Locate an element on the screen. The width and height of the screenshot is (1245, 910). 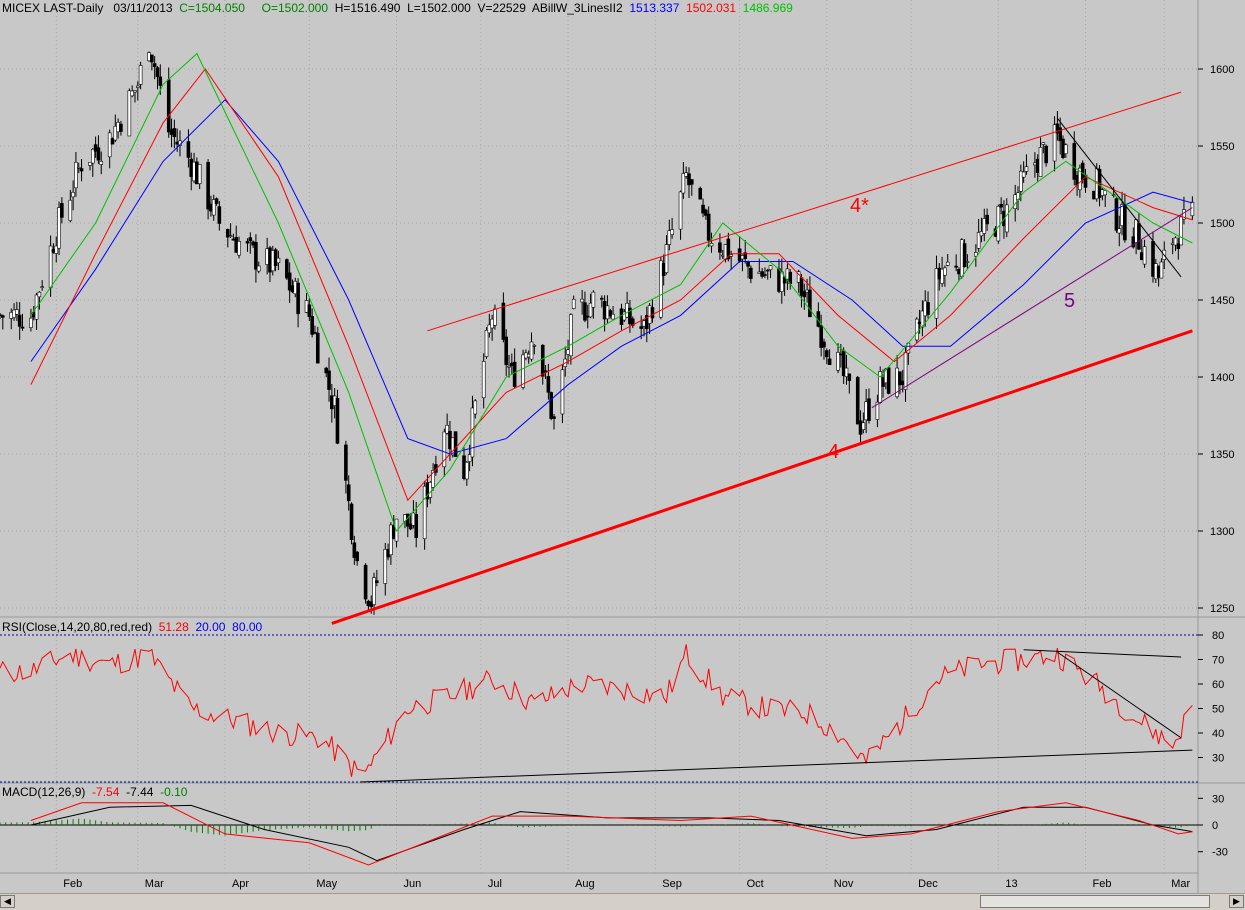
month-label: May is located at coordinates (326, 884).